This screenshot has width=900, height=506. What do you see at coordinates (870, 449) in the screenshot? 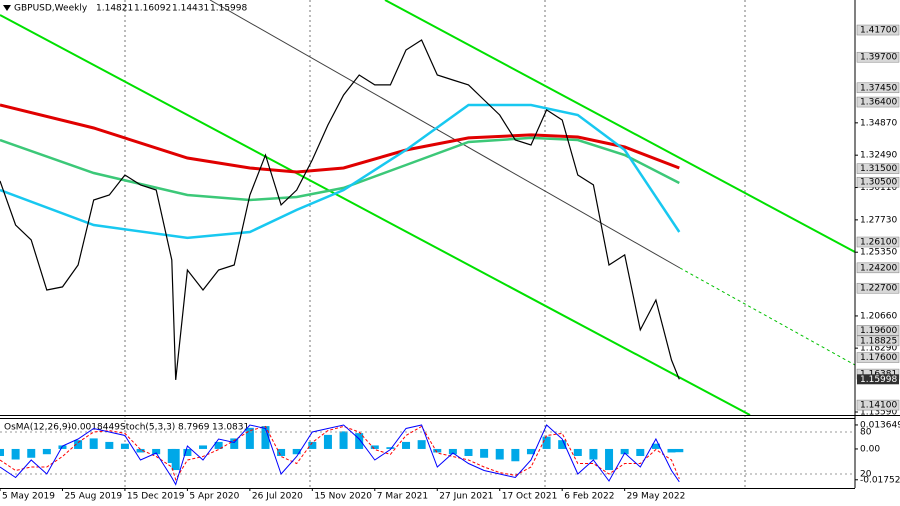
I see `osma-tick-label: 0.00` at bounding box center [870, 449].